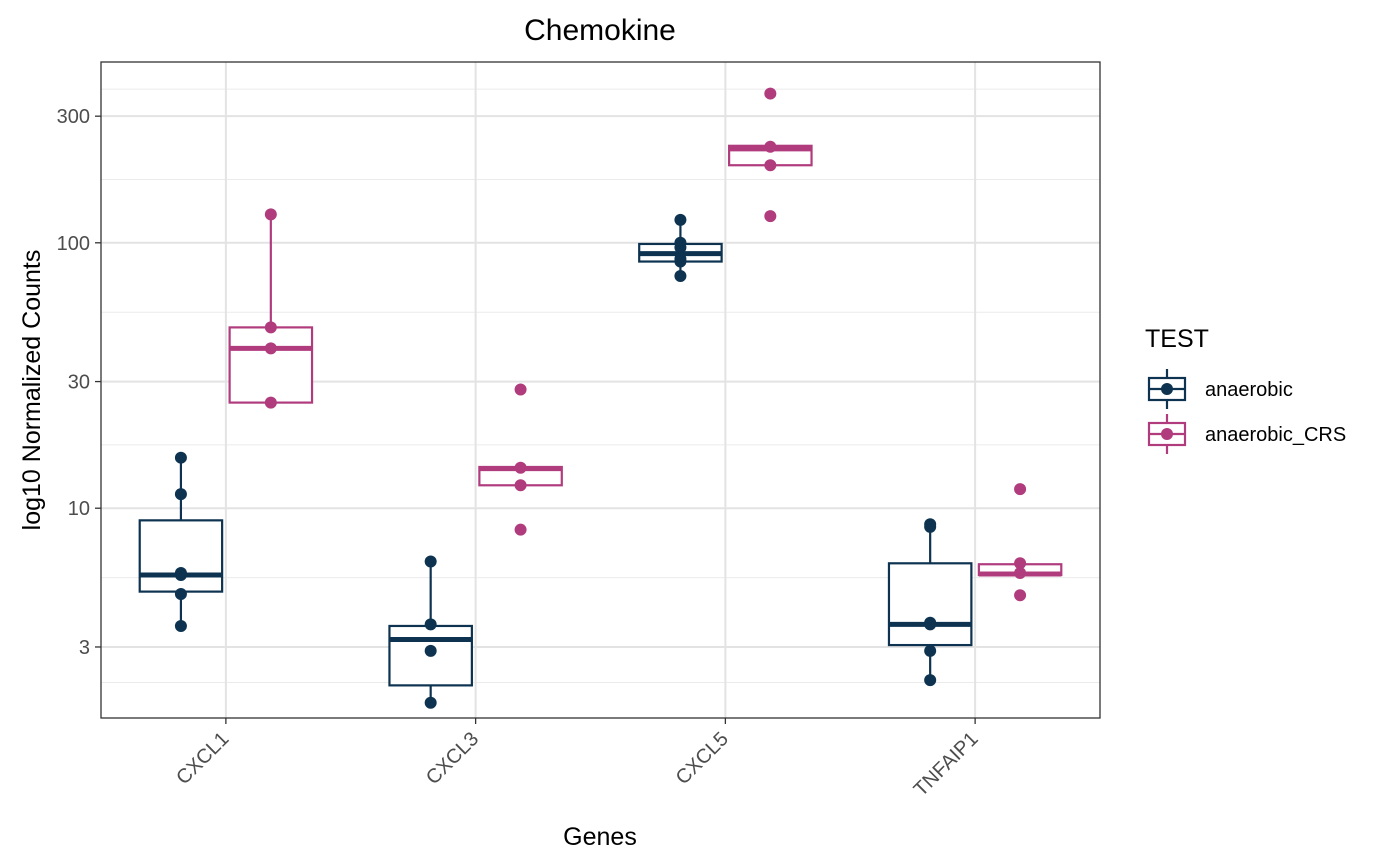 This screenshot has width=1400, height=865. I want to click on x-tick-label-cxcl5: CXCL5, so click(702, 758).